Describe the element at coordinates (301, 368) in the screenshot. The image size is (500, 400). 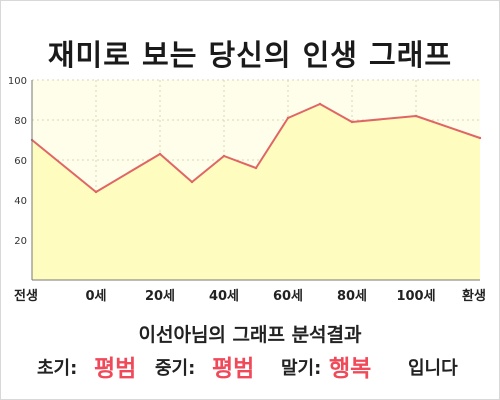
I see `late-label: 말기:` at that location.